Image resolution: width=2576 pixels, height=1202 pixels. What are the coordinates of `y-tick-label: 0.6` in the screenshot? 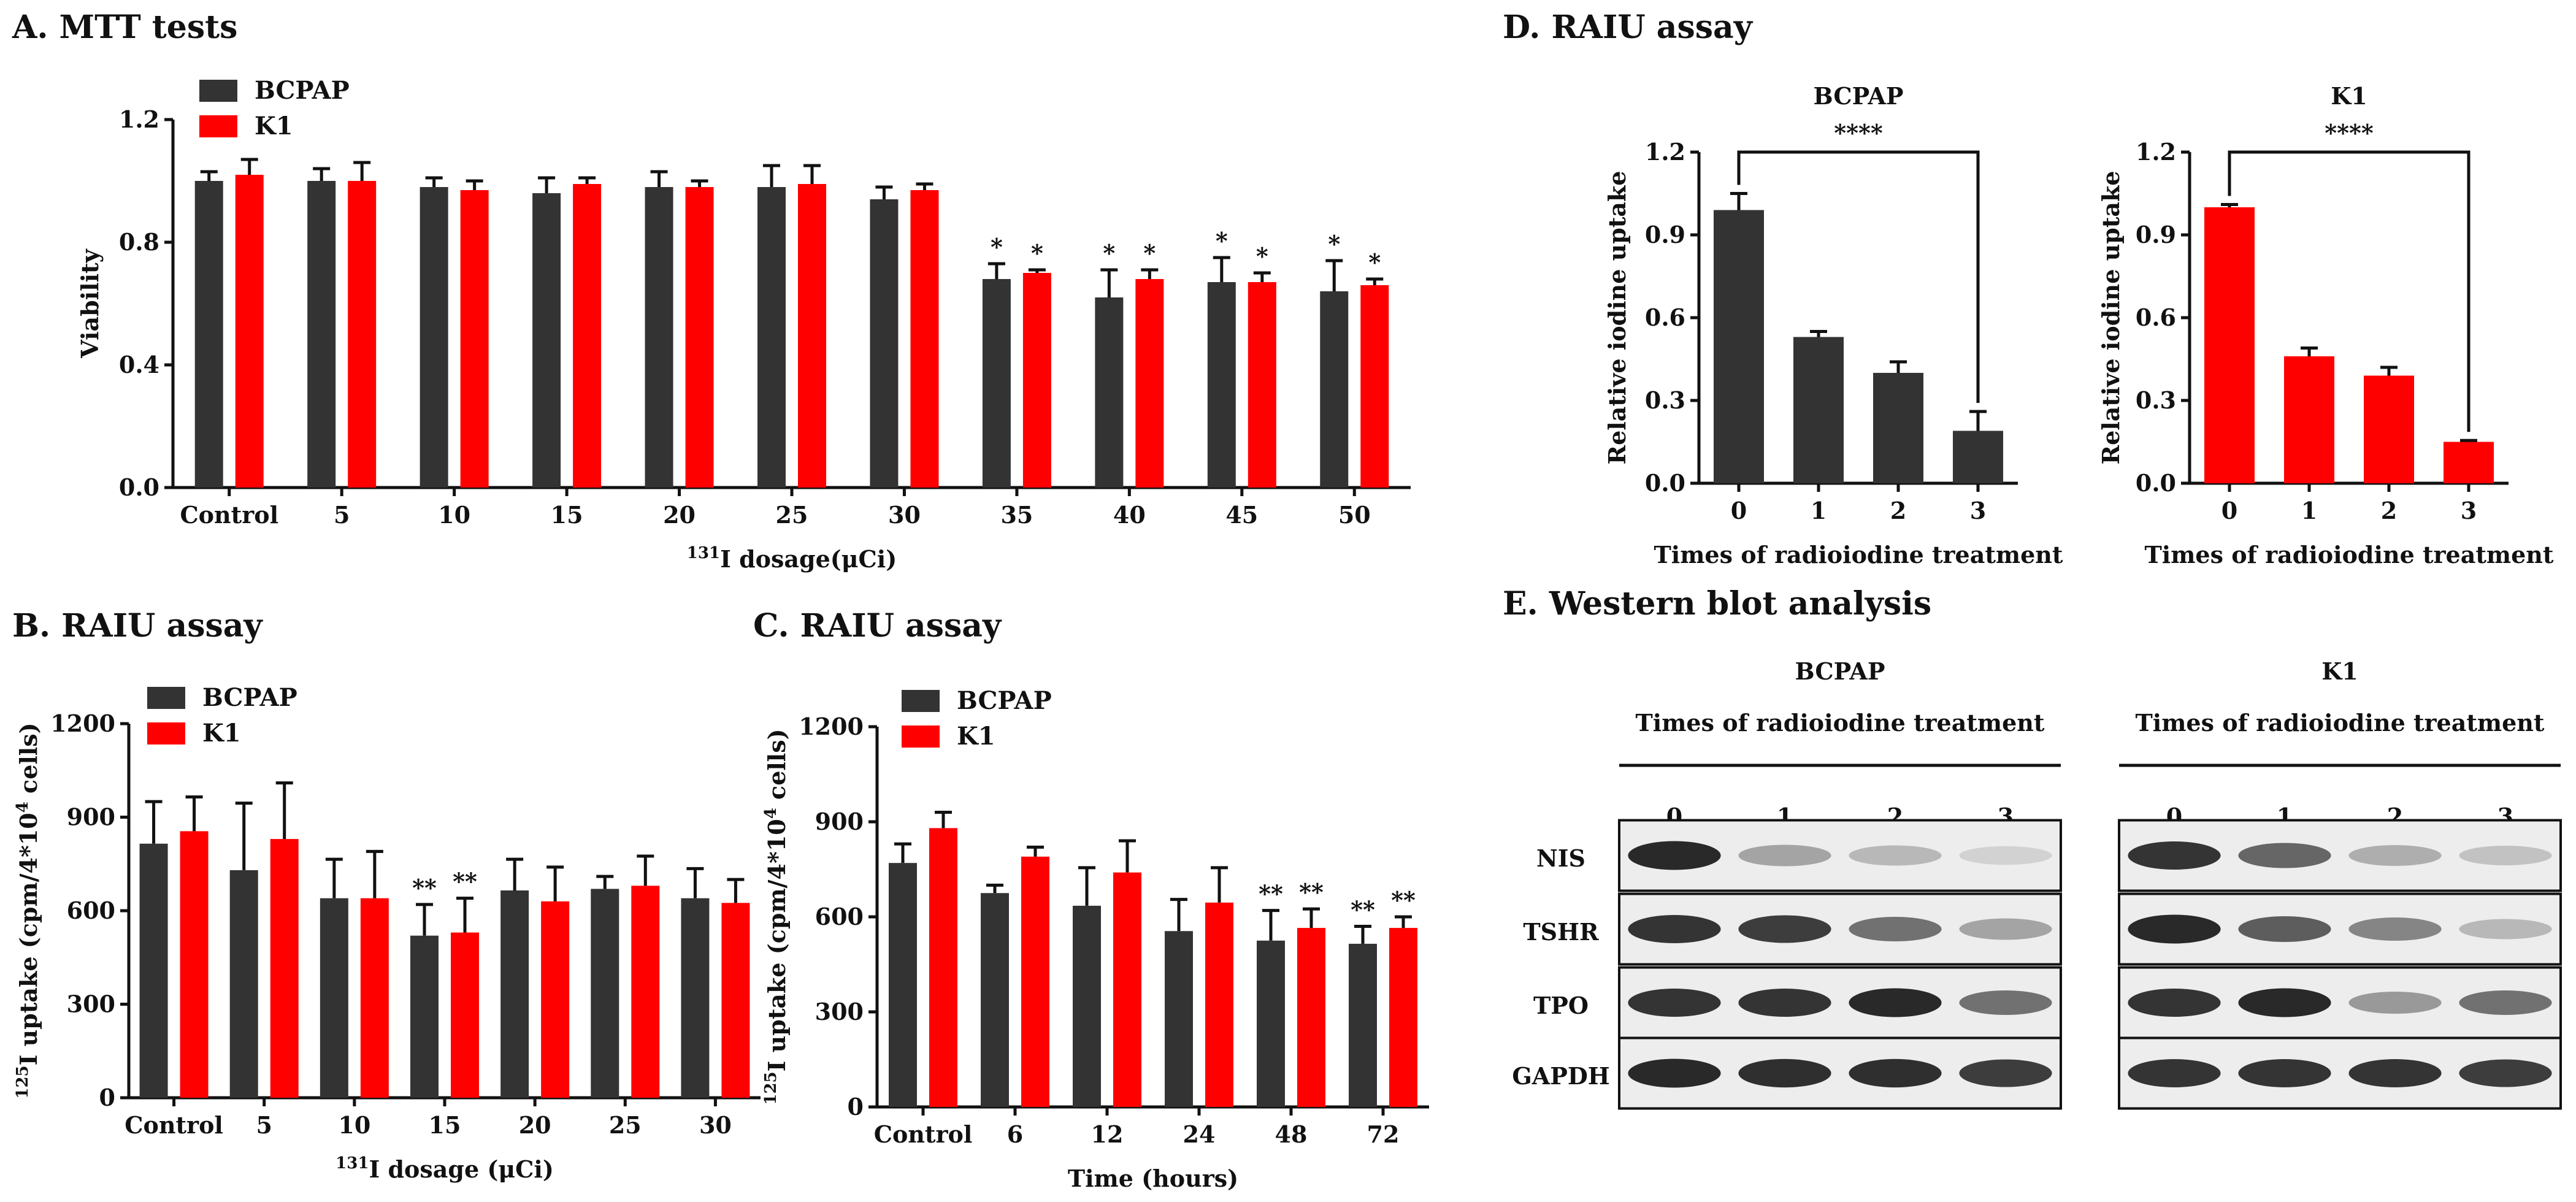 It's located at (2156, 317).